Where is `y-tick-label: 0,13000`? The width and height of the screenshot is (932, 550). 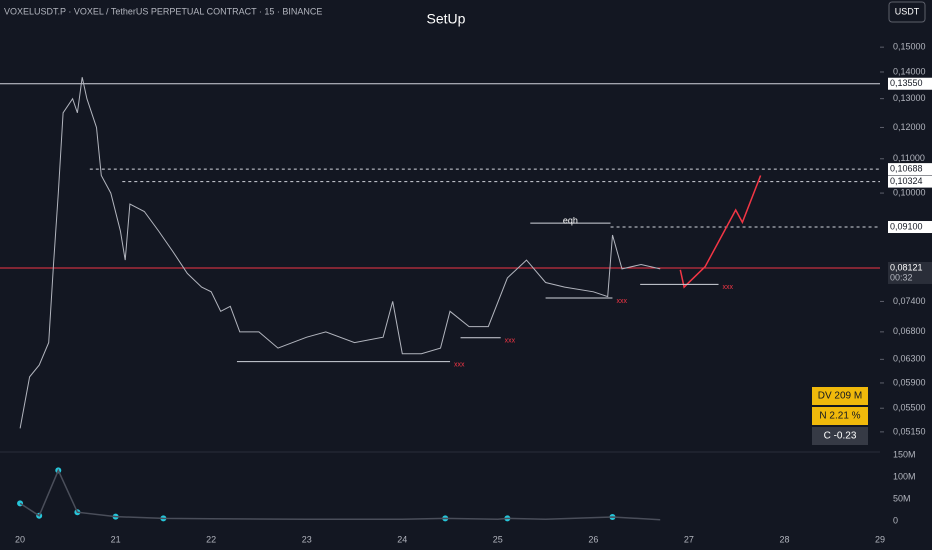 y-tick-label: 0,13000 is located at coordinates (909, 98).